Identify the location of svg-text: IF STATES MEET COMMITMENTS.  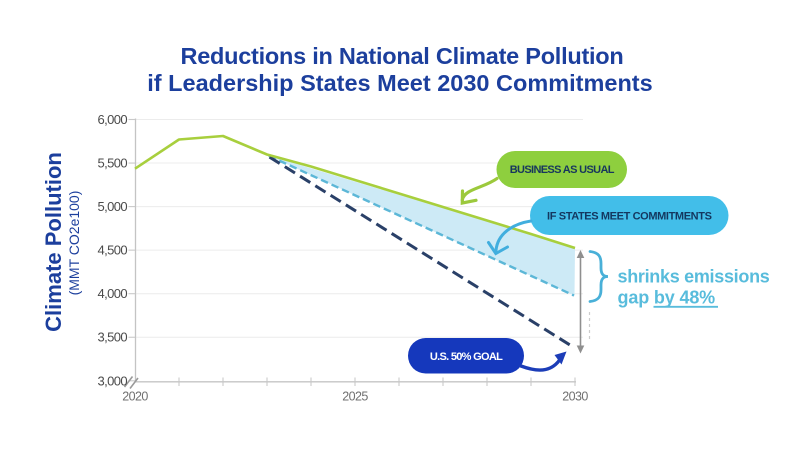
(629, 217).